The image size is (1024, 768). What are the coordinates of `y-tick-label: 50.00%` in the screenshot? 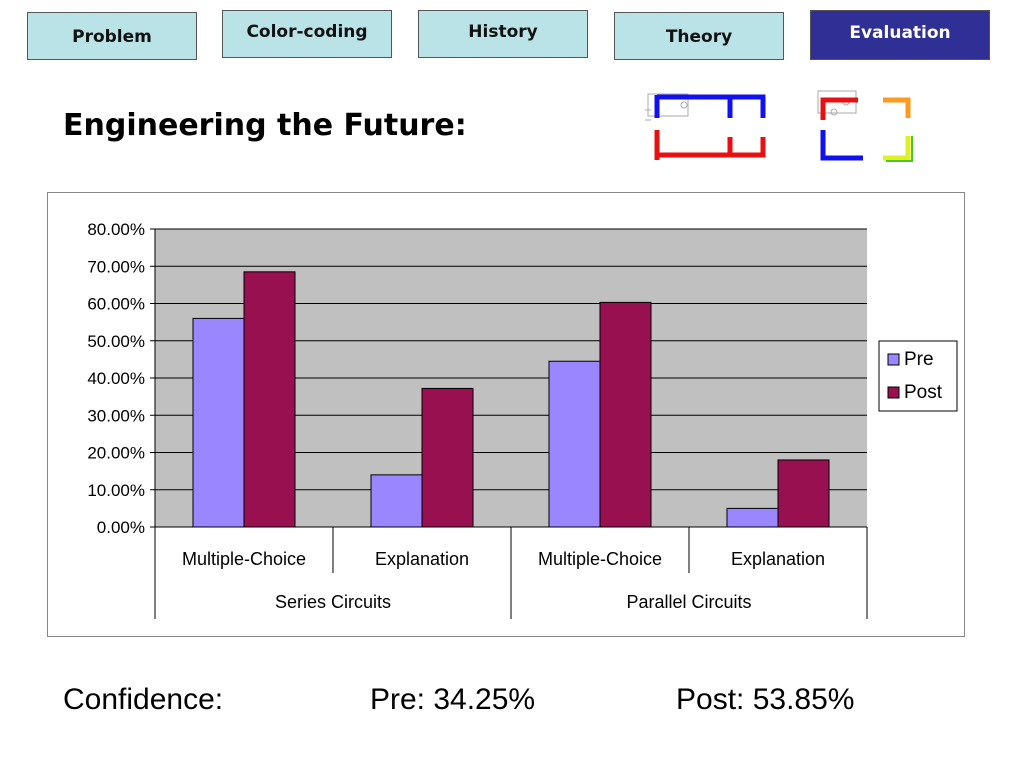 It's located at (116, 341).